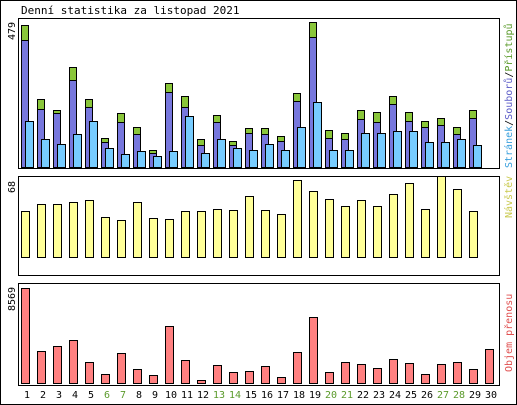 The width and height of the screenshot is (517, 405). I want to click on day-label-6: 6, so click(107, 395).